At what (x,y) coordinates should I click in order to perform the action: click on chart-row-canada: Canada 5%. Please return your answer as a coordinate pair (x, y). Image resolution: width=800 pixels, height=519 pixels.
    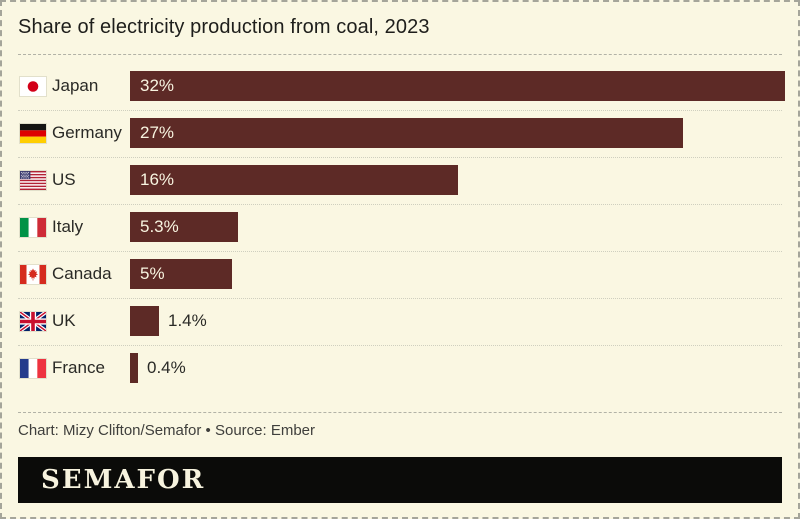
    Looking at the image, I should click on (400, 274).